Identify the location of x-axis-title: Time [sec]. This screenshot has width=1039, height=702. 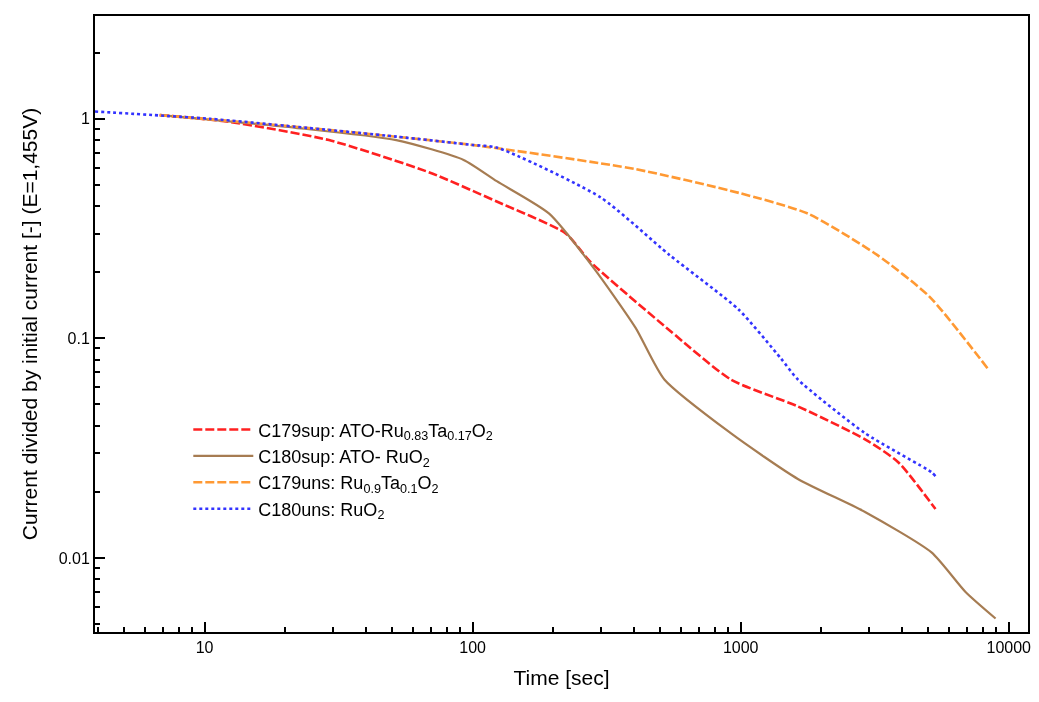
(561, 677).